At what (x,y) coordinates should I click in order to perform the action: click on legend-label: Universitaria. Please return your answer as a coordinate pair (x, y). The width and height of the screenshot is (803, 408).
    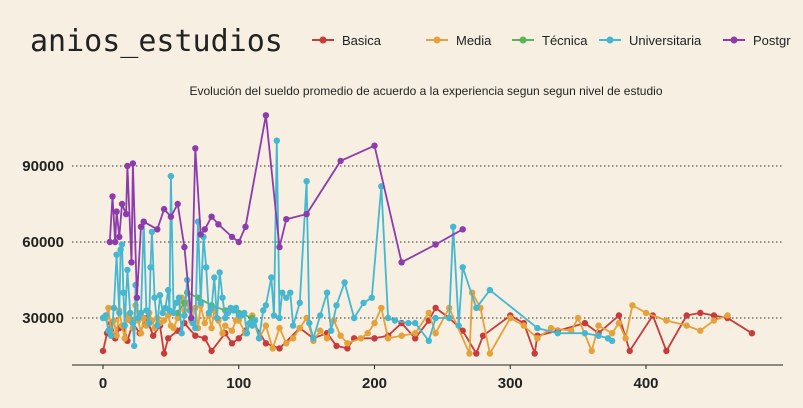
    Looking at the image, I should click on (665, 40).